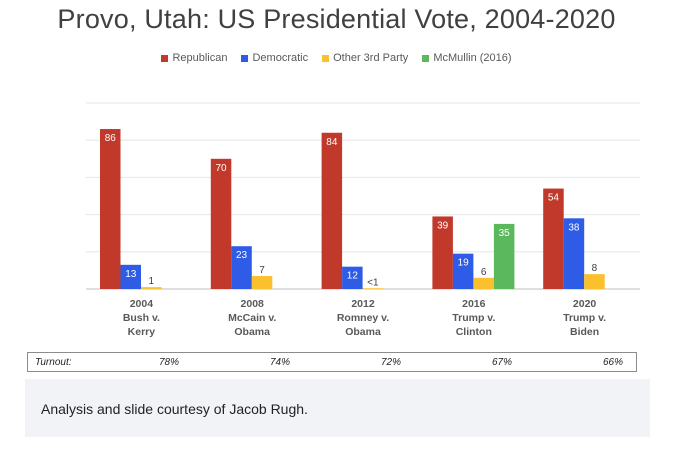  I want to click on legend-swatch-mcmullin, so click(426, 58).